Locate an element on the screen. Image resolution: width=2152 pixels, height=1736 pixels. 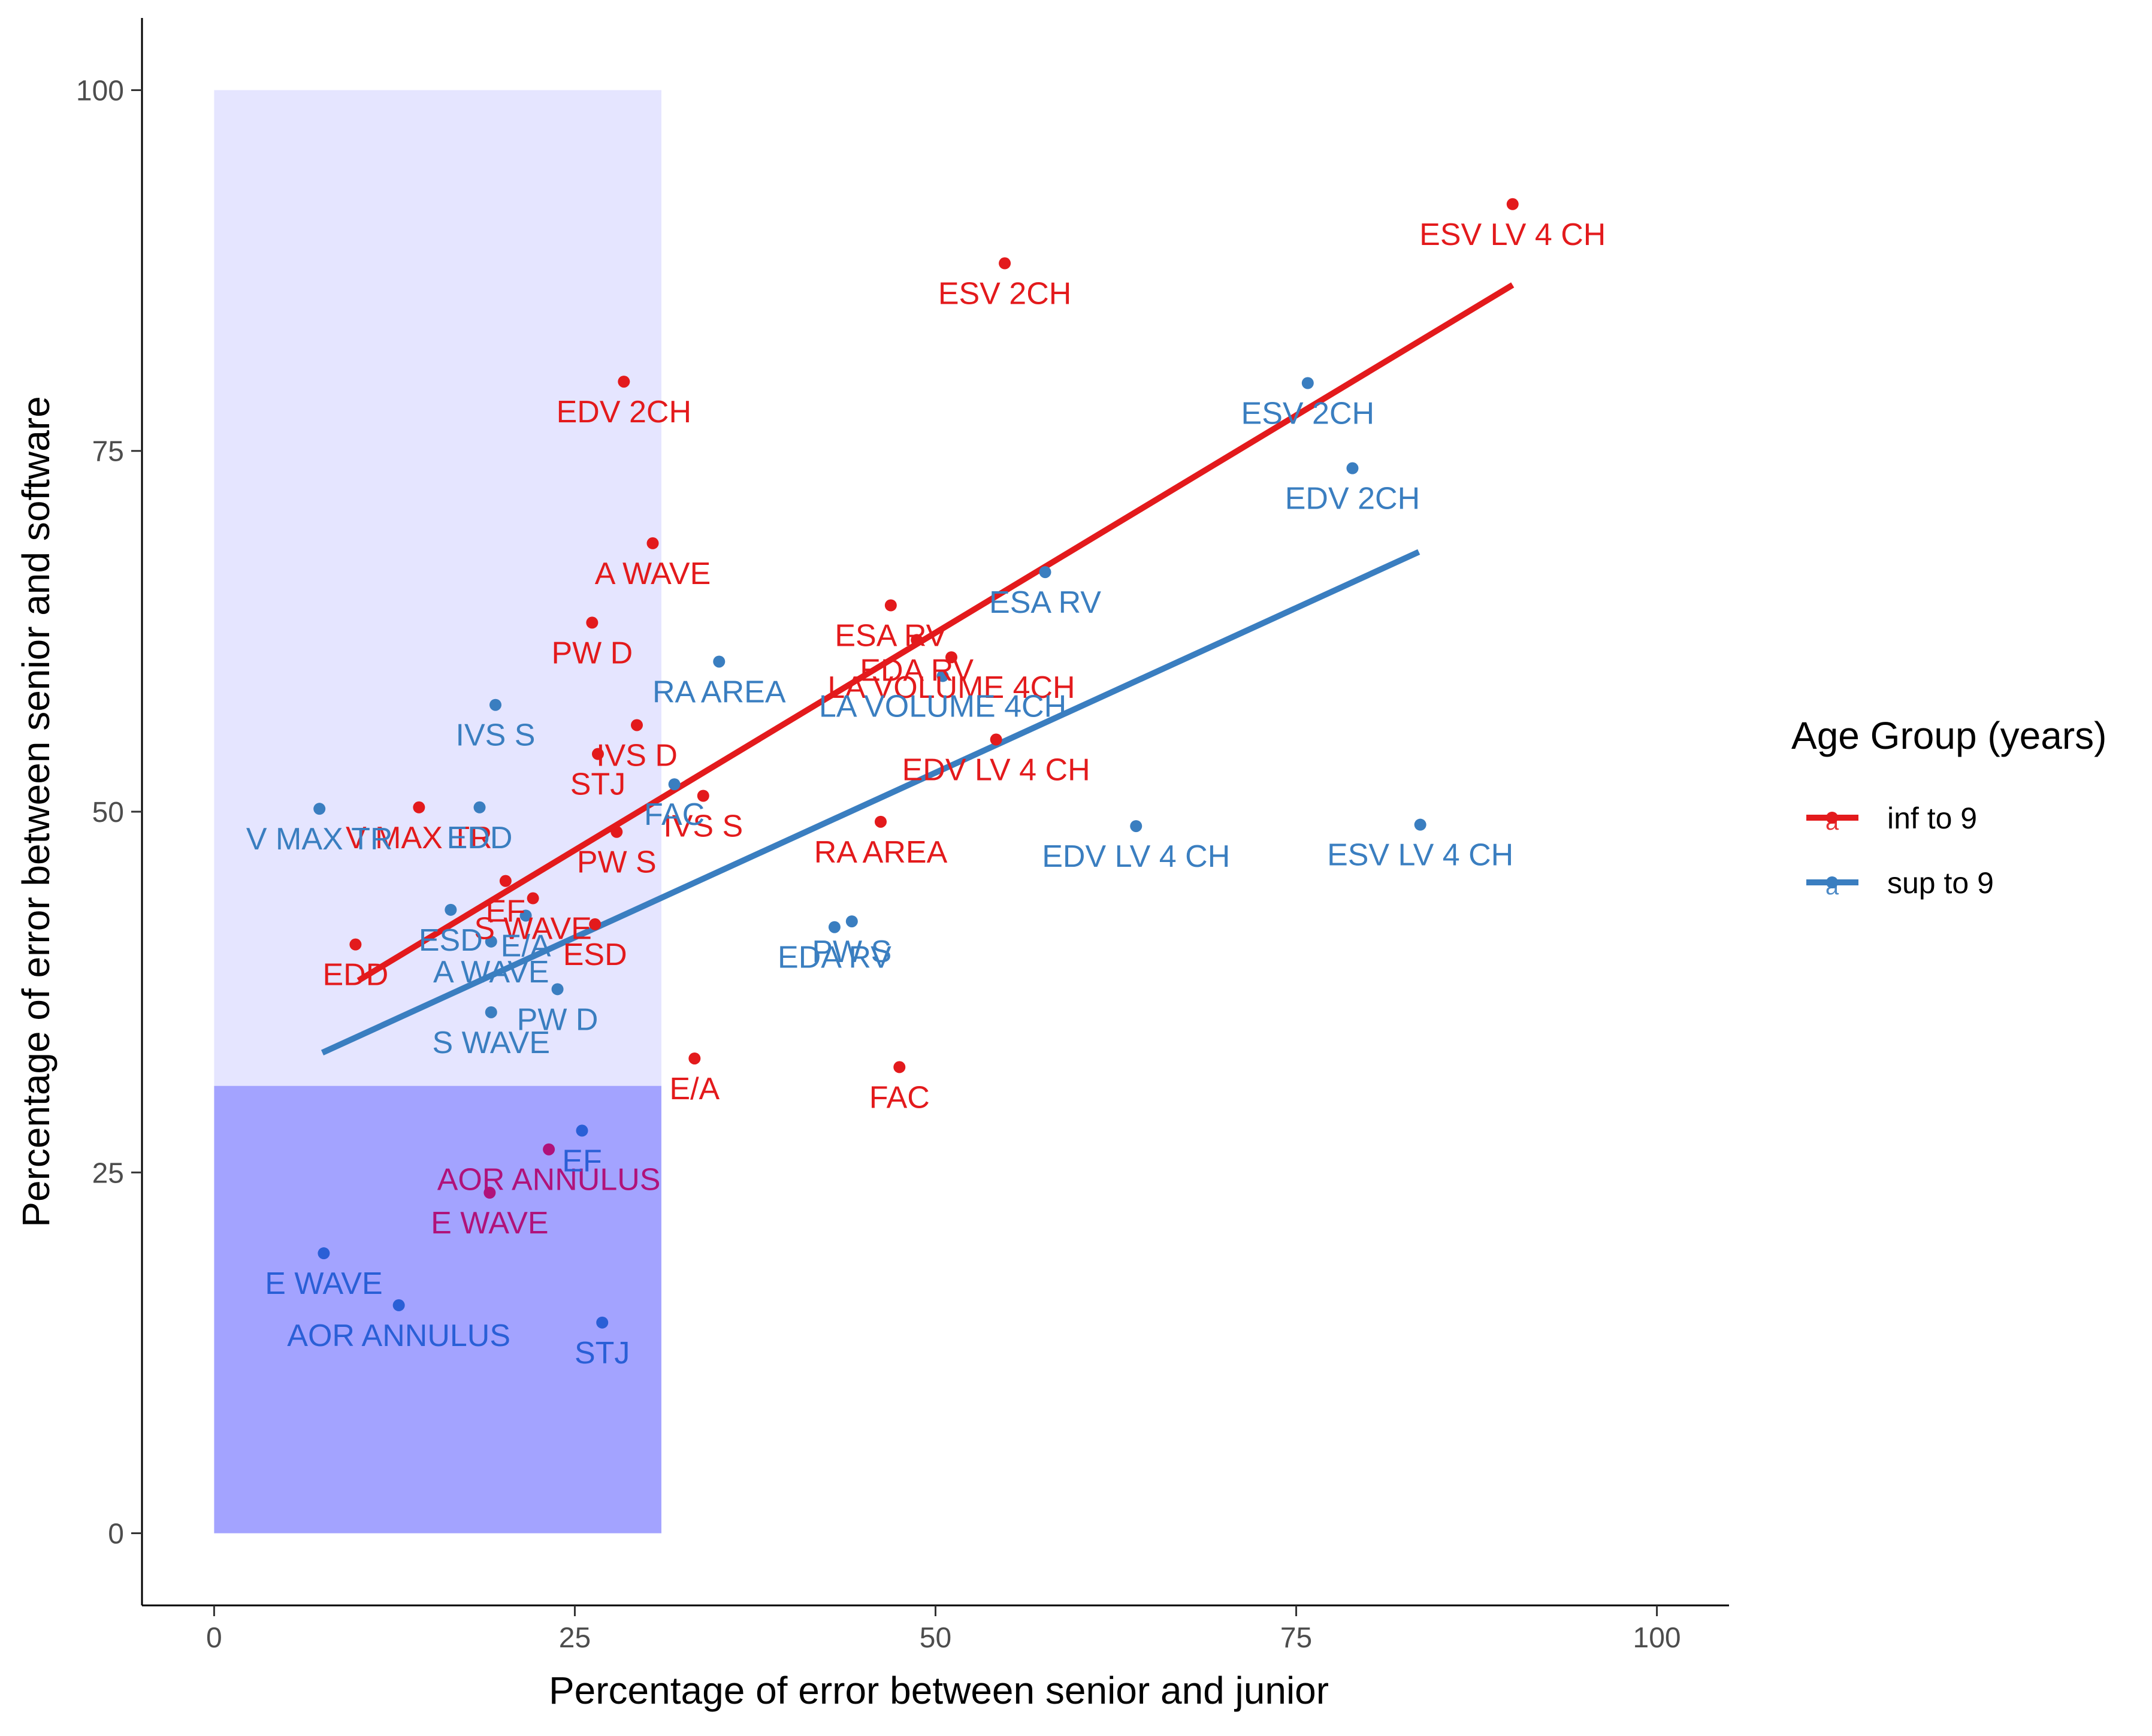
x-tick-label: 25 is located at coordinates (575, 1638).